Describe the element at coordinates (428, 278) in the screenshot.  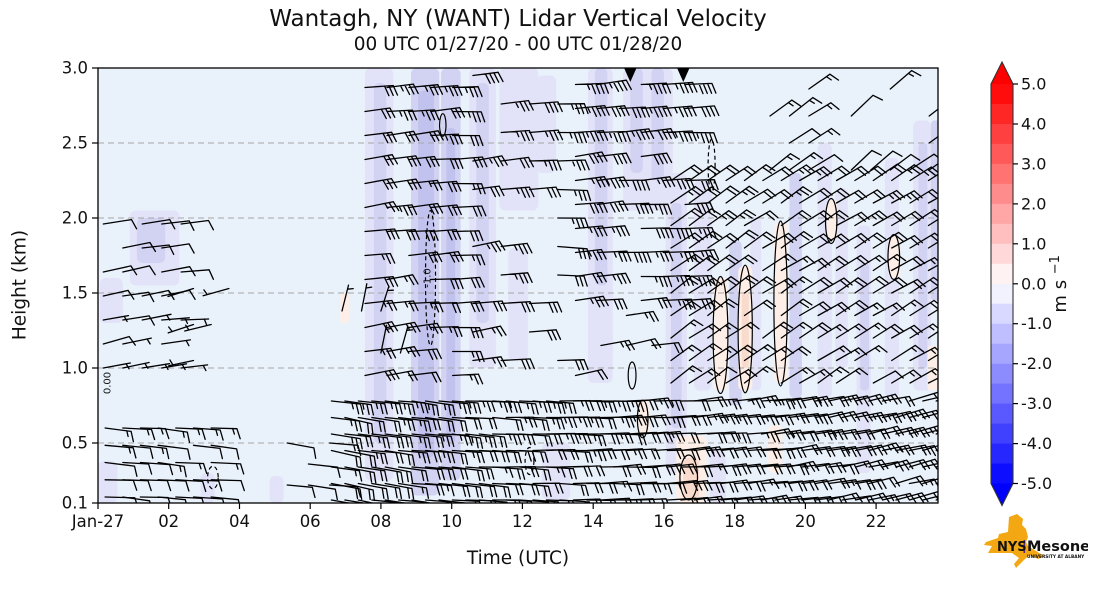
I see `contour-label: -1.0` at that location.